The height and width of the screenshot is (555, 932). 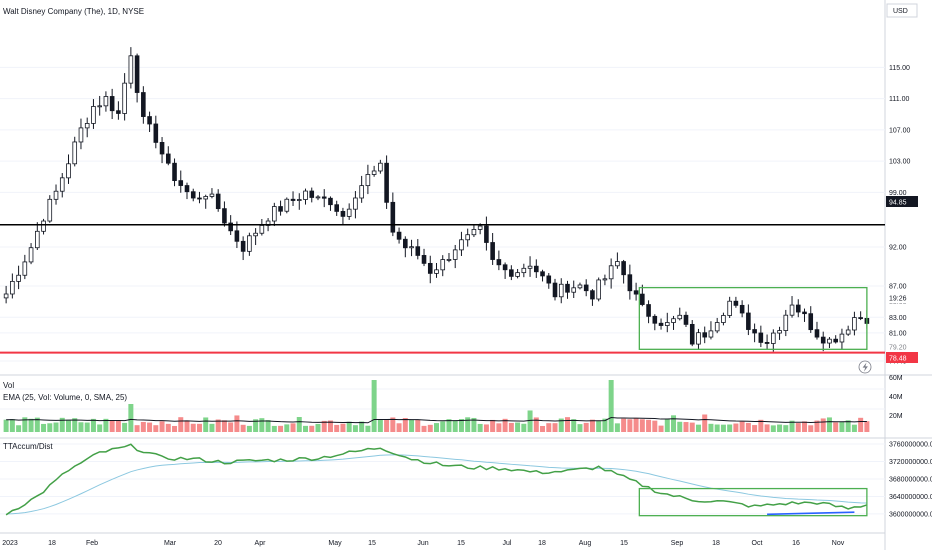 I want to click on price-tick-label: 115.00, so click(x=899, y=68).